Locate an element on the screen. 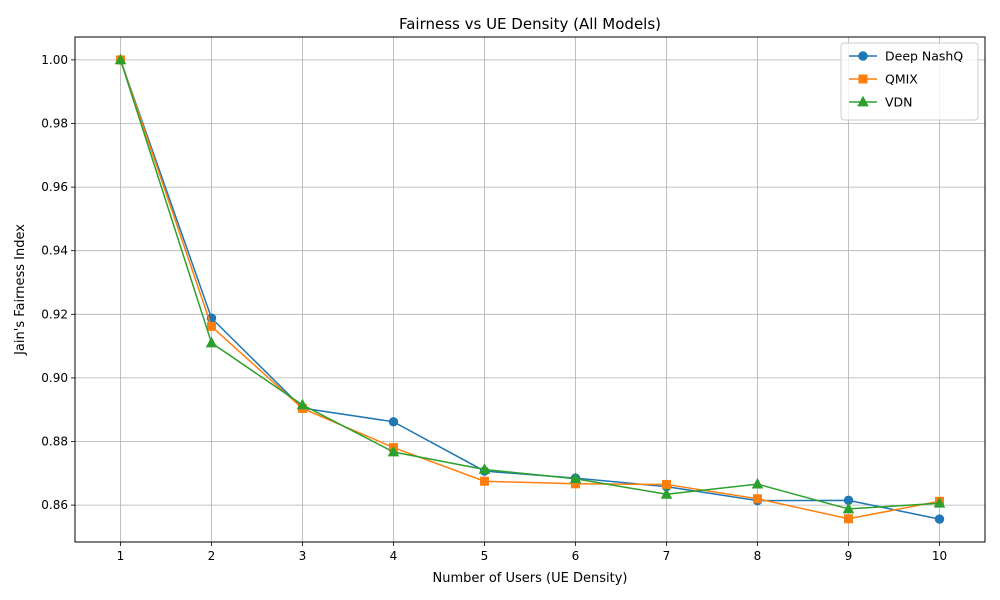 This screenshot has height=600, width=1000. legend-label: QMIX is located at coordinates (901, 79).